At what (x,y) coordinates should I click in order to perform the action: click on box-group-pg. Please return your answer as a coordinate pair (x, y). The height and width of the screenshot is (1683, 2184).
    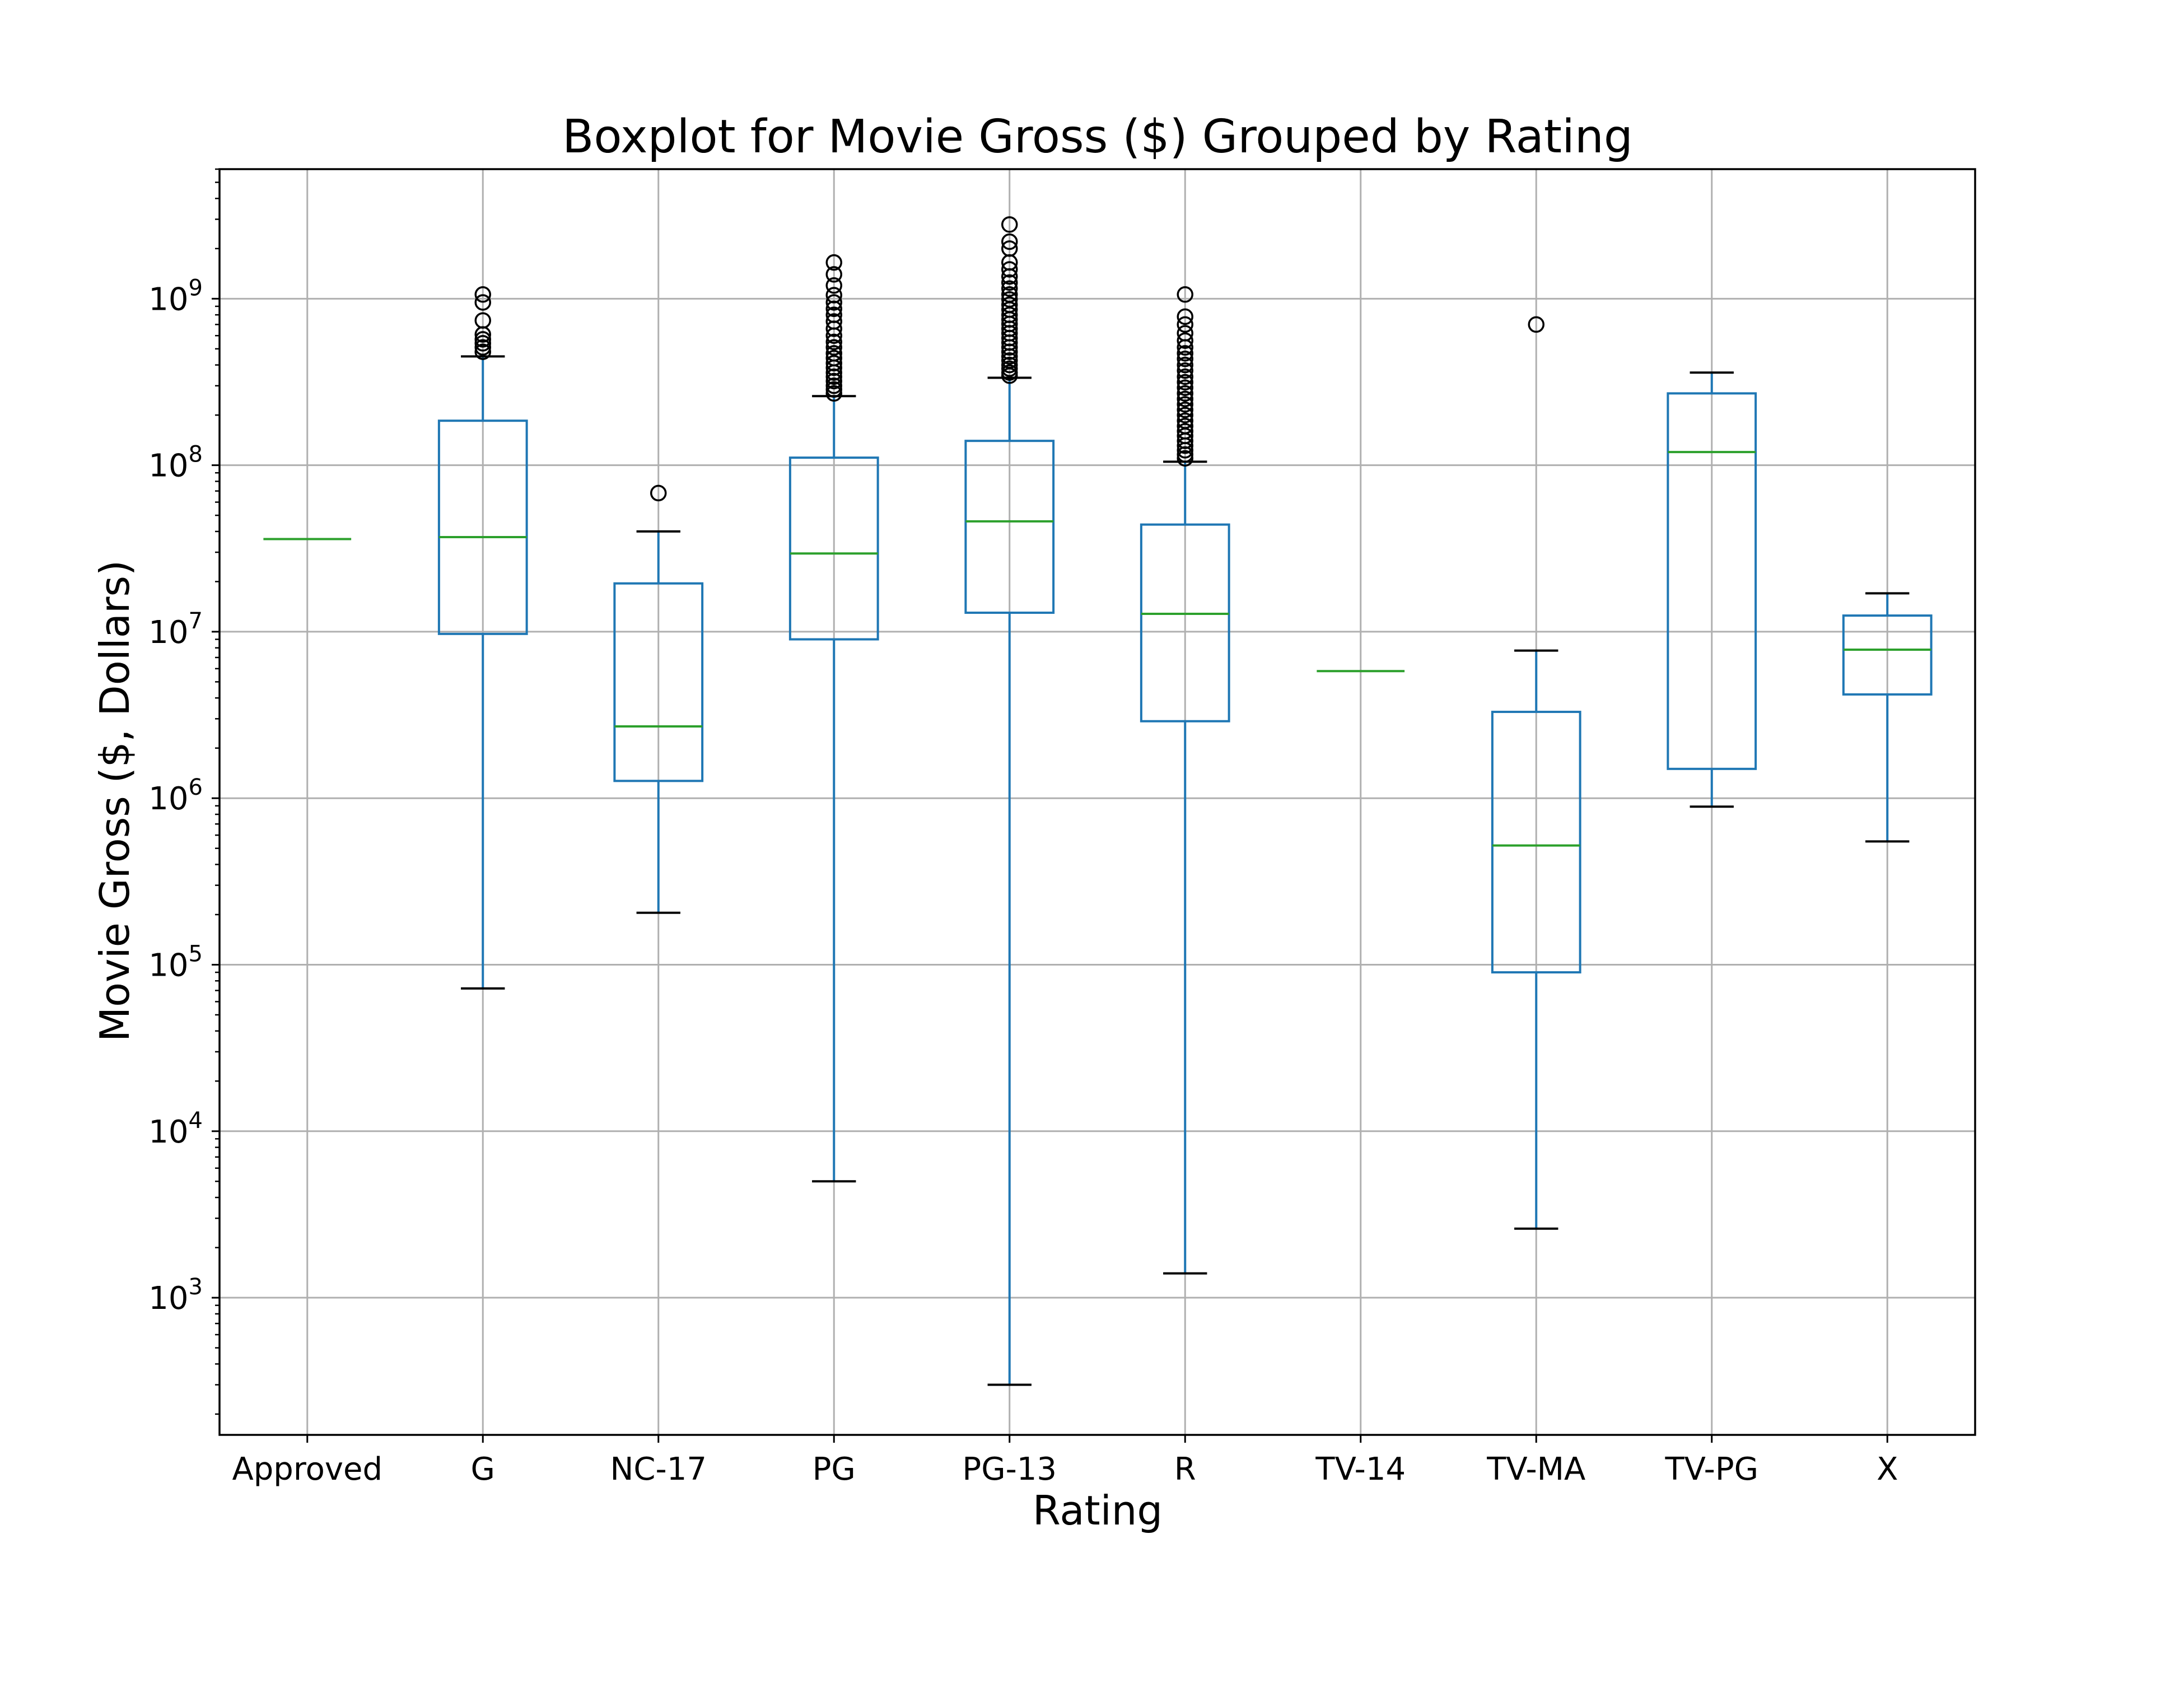
    Looking at the image, I should click on (834, 719).